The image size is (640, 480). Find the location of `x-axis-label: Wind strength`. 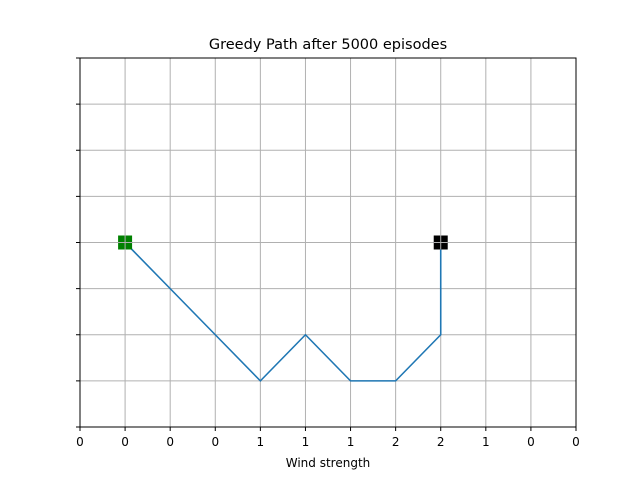

x-axis-label: Wind strength is located at coordinates (328, 463).